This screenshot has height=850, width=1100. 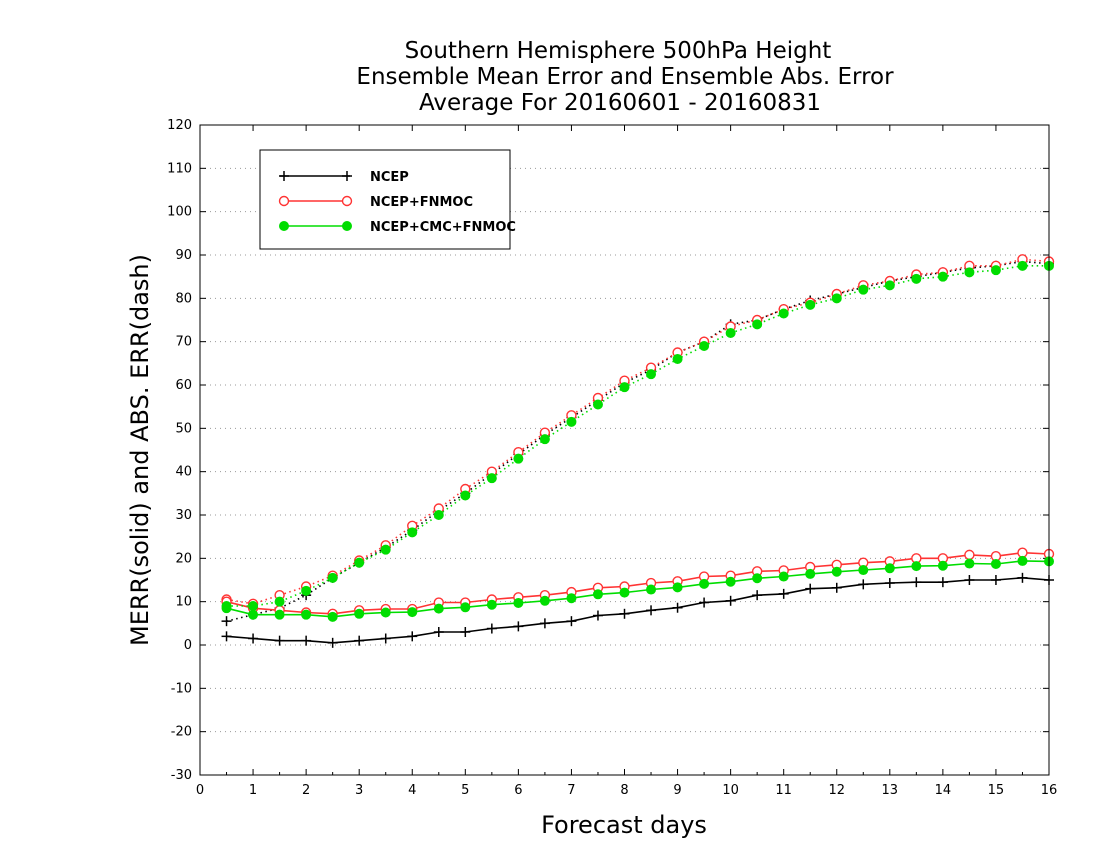 I want to click on y-tick-label: 50, so click(x=183, y=428).